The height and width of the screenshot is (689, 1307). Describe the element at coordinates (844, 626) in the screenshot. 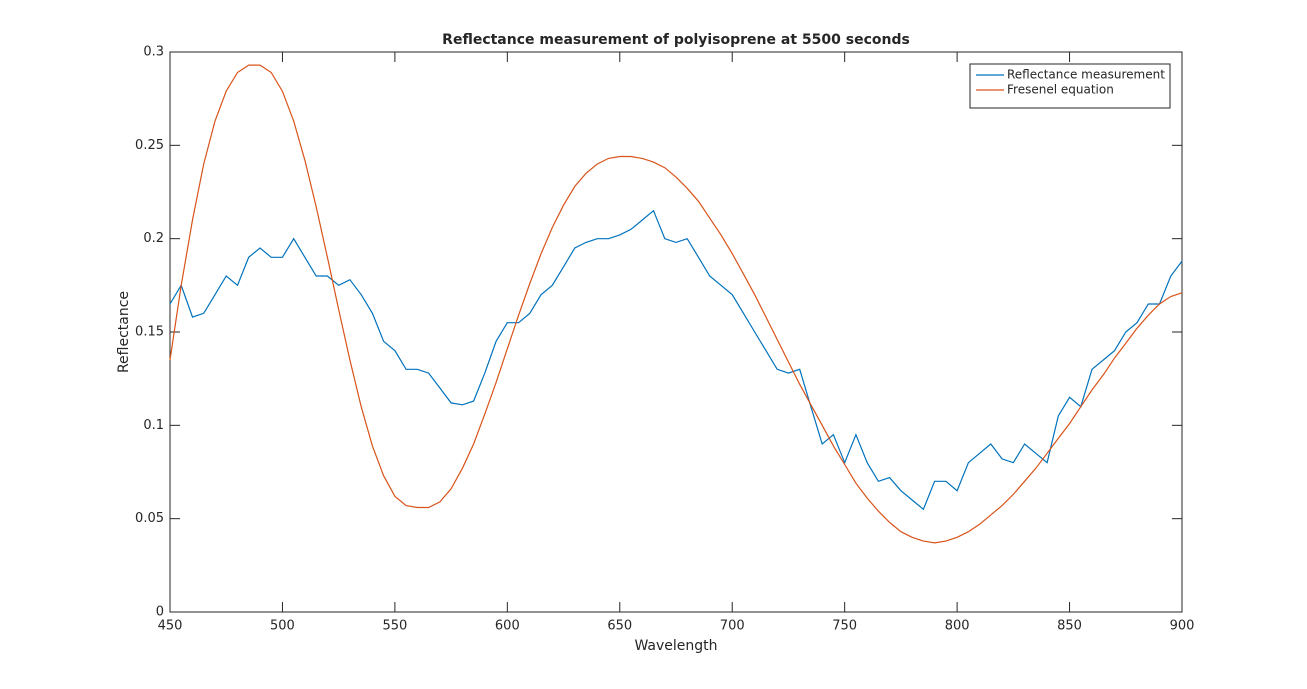

I see `x-tick-label: 750` at that location.